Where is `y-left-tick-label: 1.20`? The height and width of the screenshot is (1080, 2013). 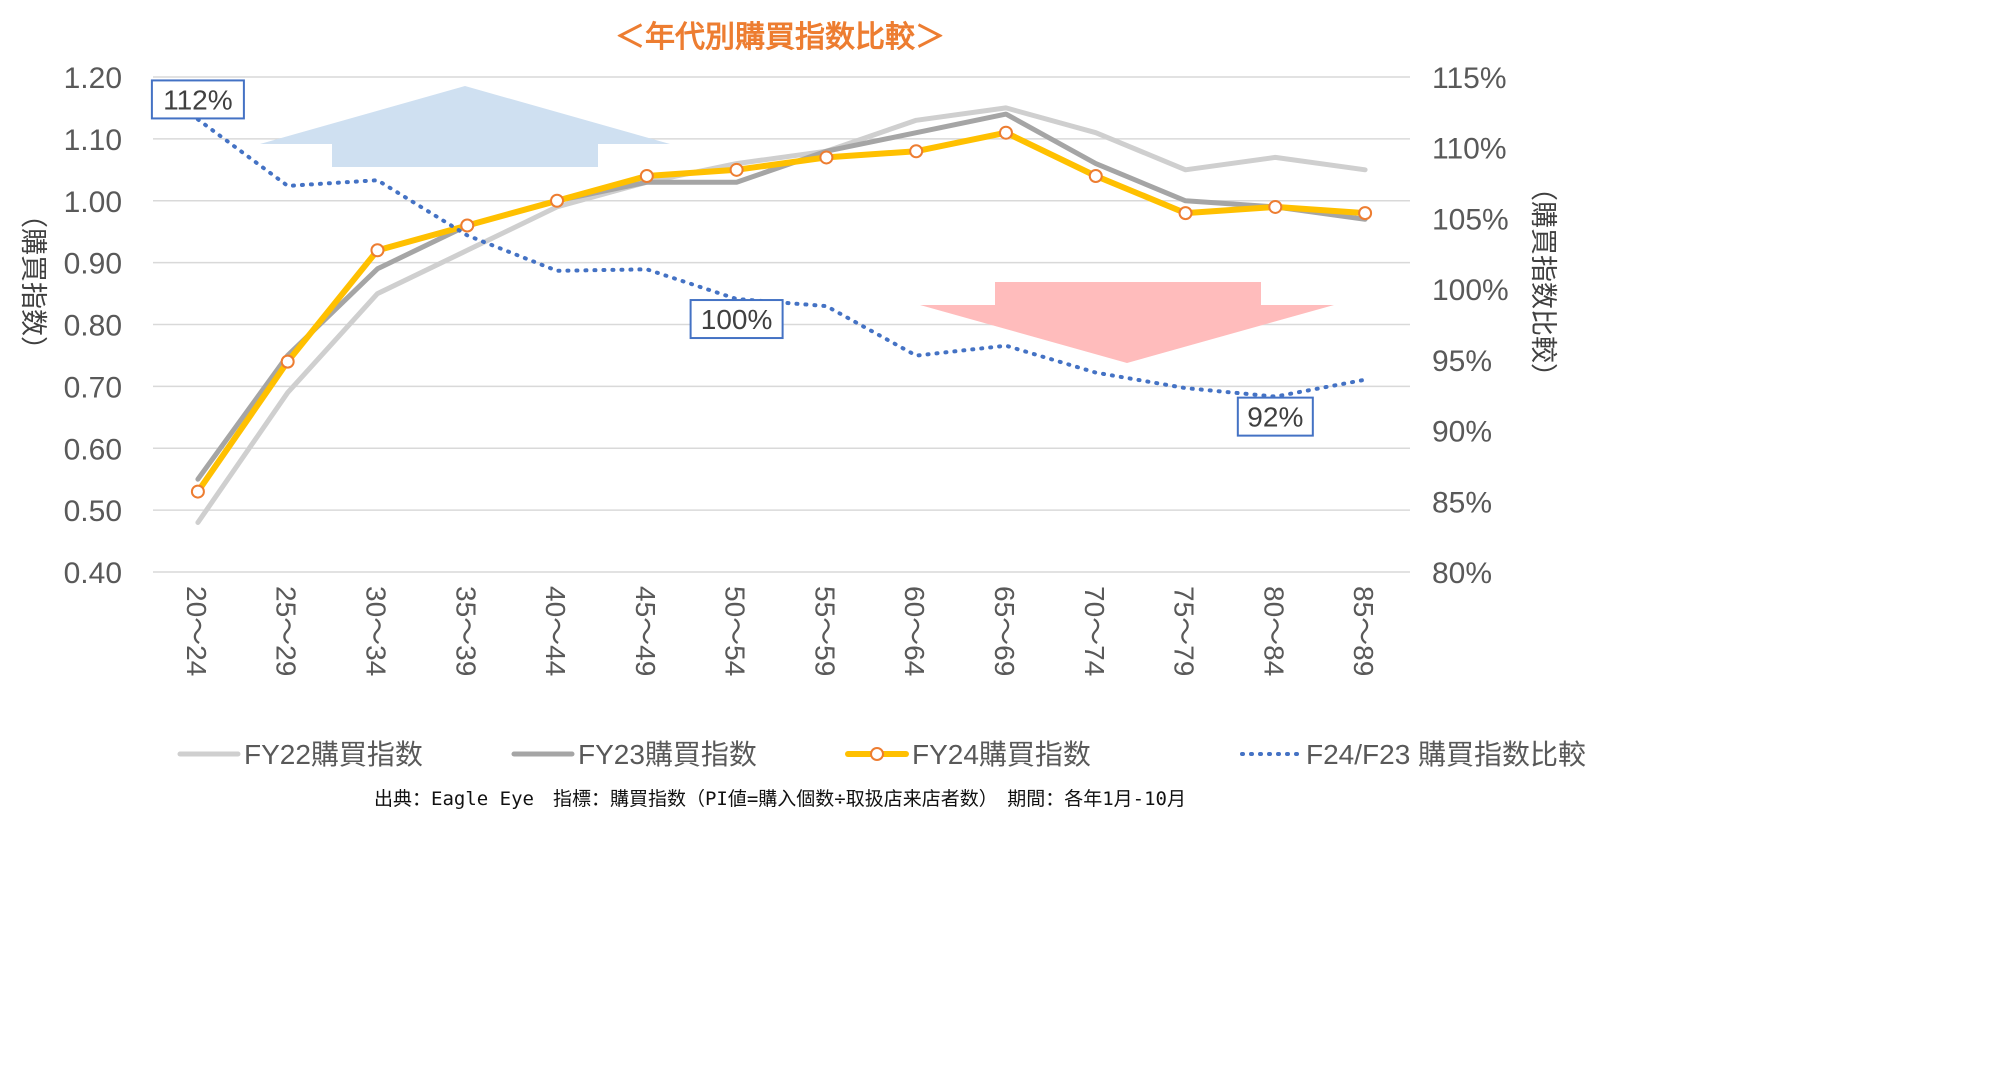
y-left-tick-label: 1.20 is located at coordinates (93, 78).